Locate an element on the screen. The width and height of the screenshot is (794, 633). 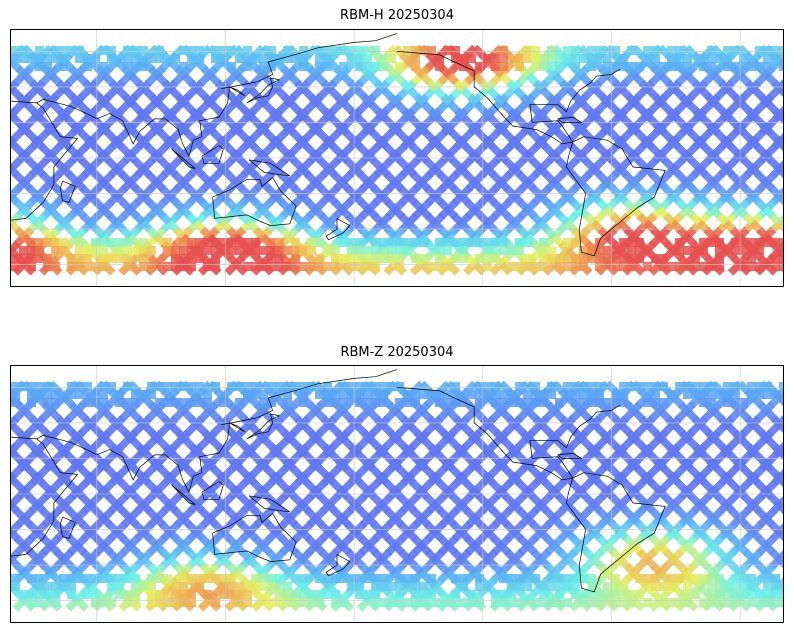
panel-title: RBM-Z 20250304 is located at coordinates (397, 352).